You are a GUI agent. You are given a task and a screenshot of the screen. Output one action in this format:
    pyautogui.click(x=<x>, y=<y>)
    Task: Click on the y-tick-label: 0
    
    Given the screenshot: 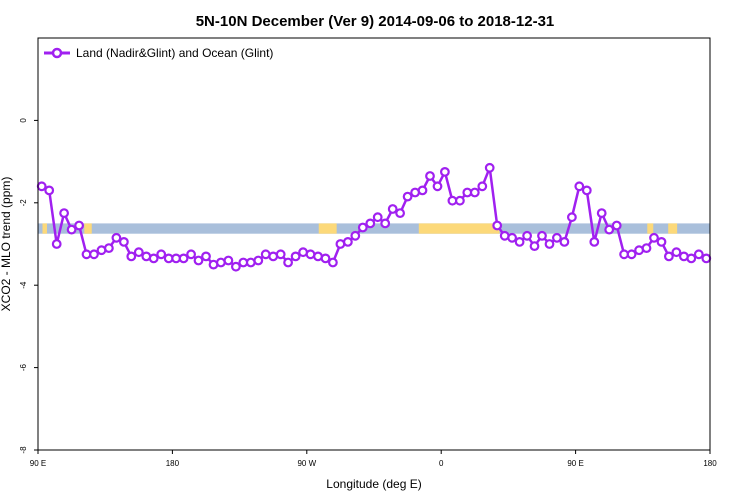 What is the action you would take?
    pyautogui.click(x=23, y=120)
    